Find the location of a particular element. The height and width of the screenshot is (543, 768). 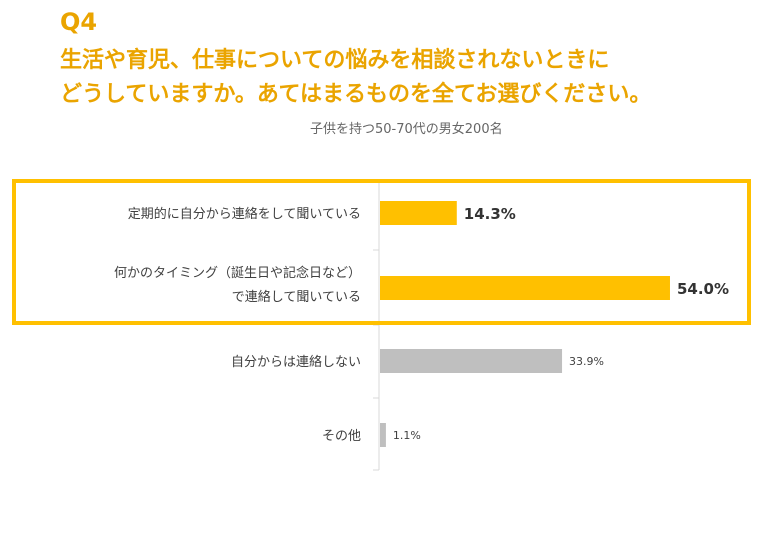

value-label-2: 33.9% is located at coordinates (586, 361).